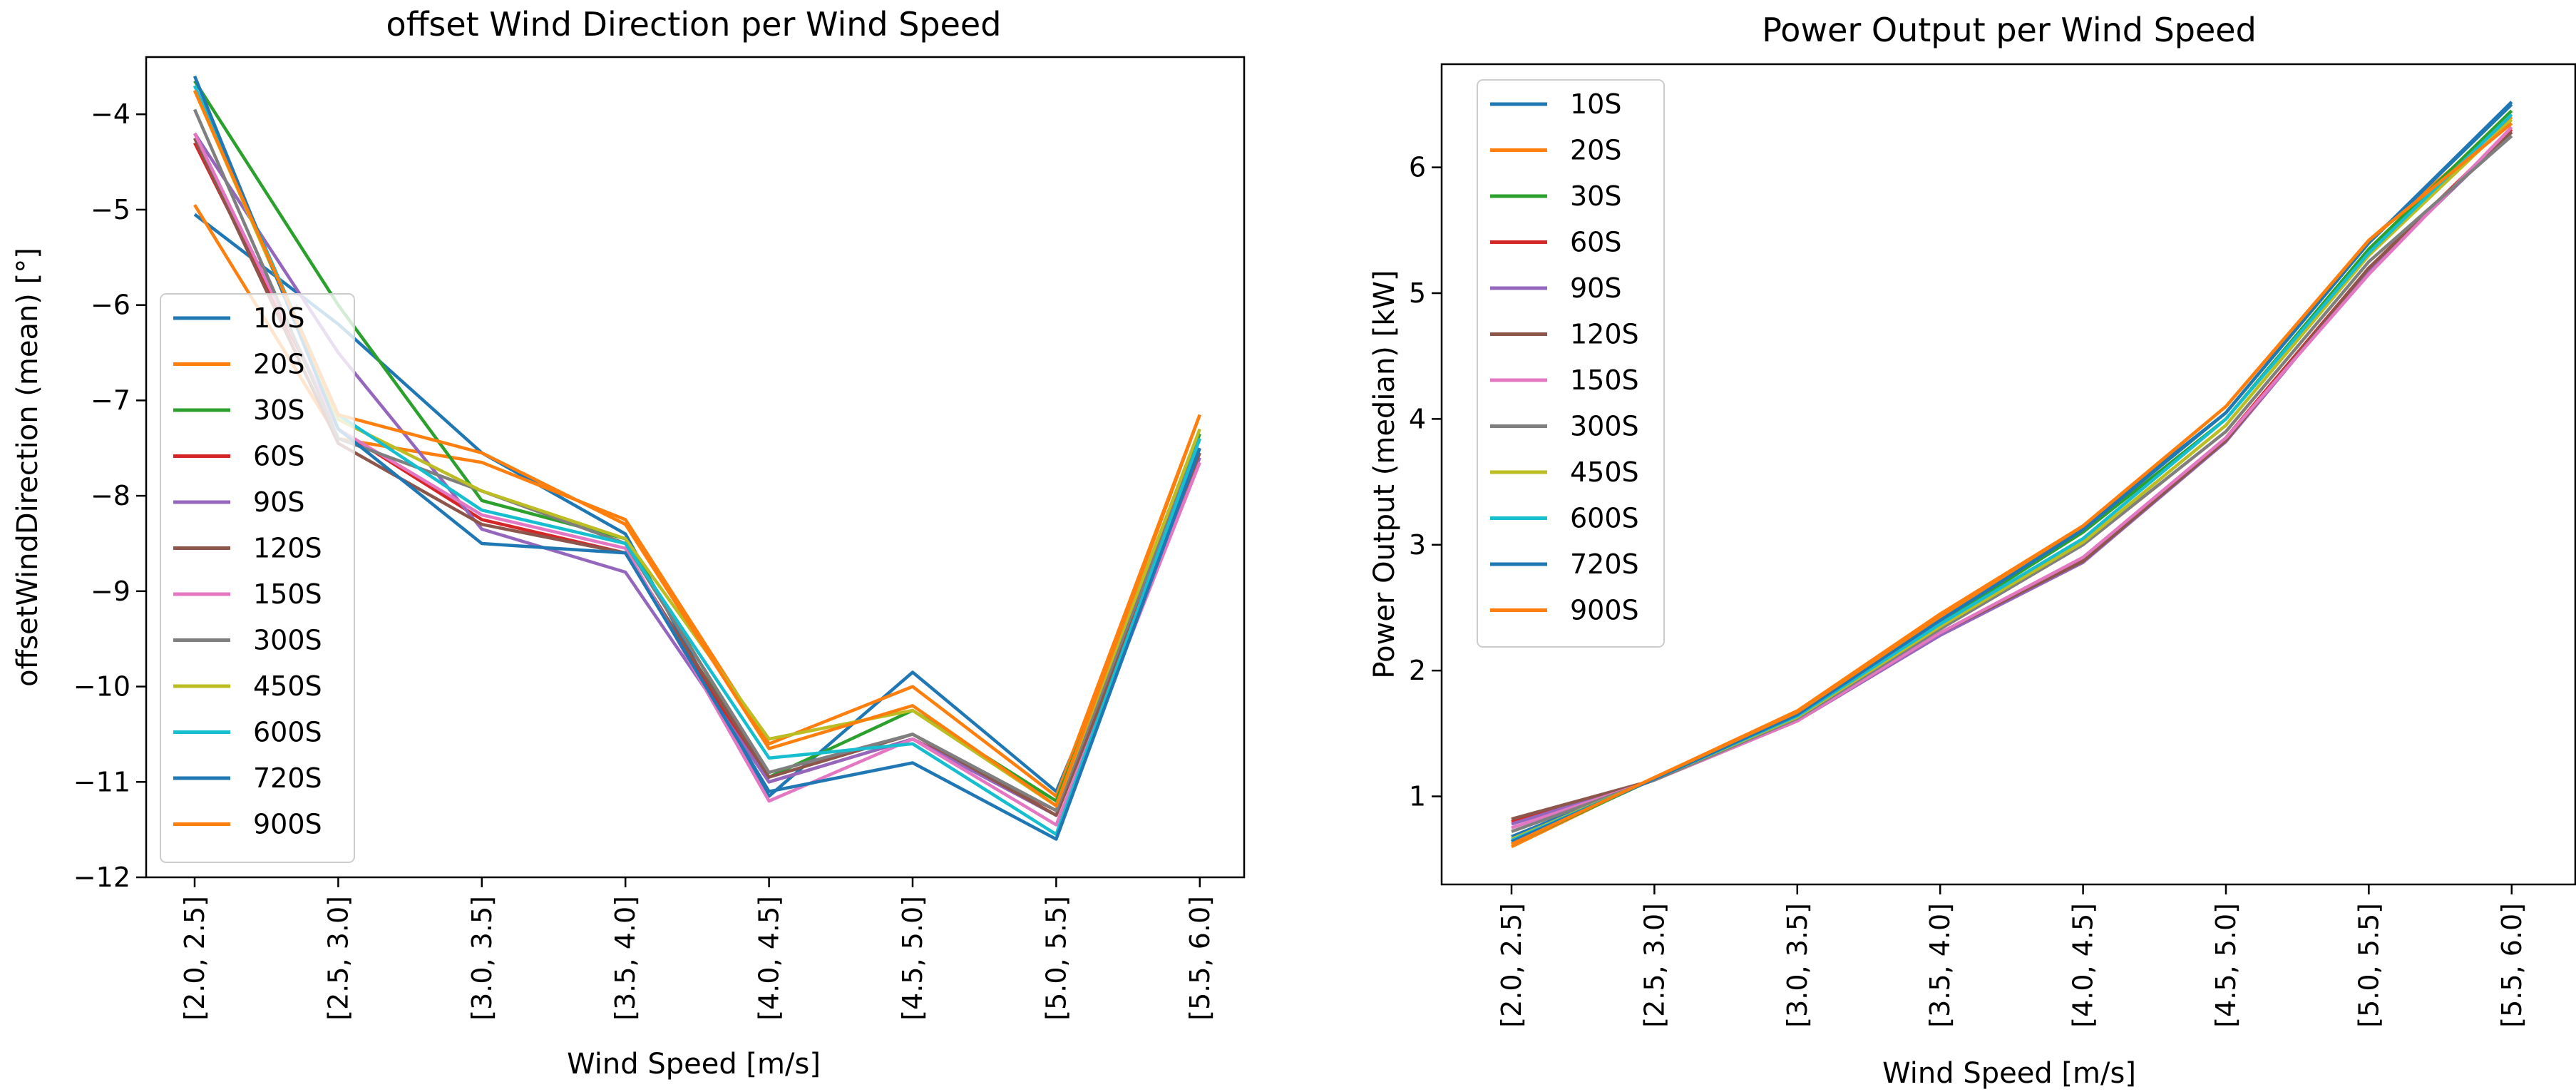  Describe the element at coordinates (1425, 482) in the screenshot. I see `chart2-y-axis: 1 2 3 4 5 6` at that location.